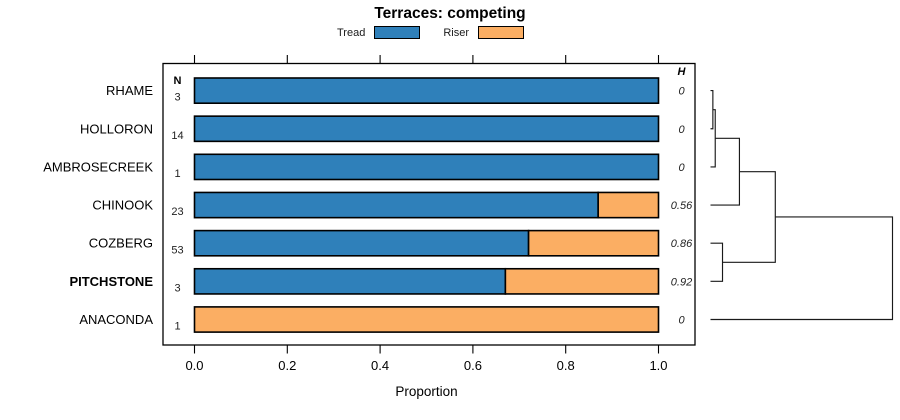  I want to click on axis-tick-label: 0.8, so click(566, 365).